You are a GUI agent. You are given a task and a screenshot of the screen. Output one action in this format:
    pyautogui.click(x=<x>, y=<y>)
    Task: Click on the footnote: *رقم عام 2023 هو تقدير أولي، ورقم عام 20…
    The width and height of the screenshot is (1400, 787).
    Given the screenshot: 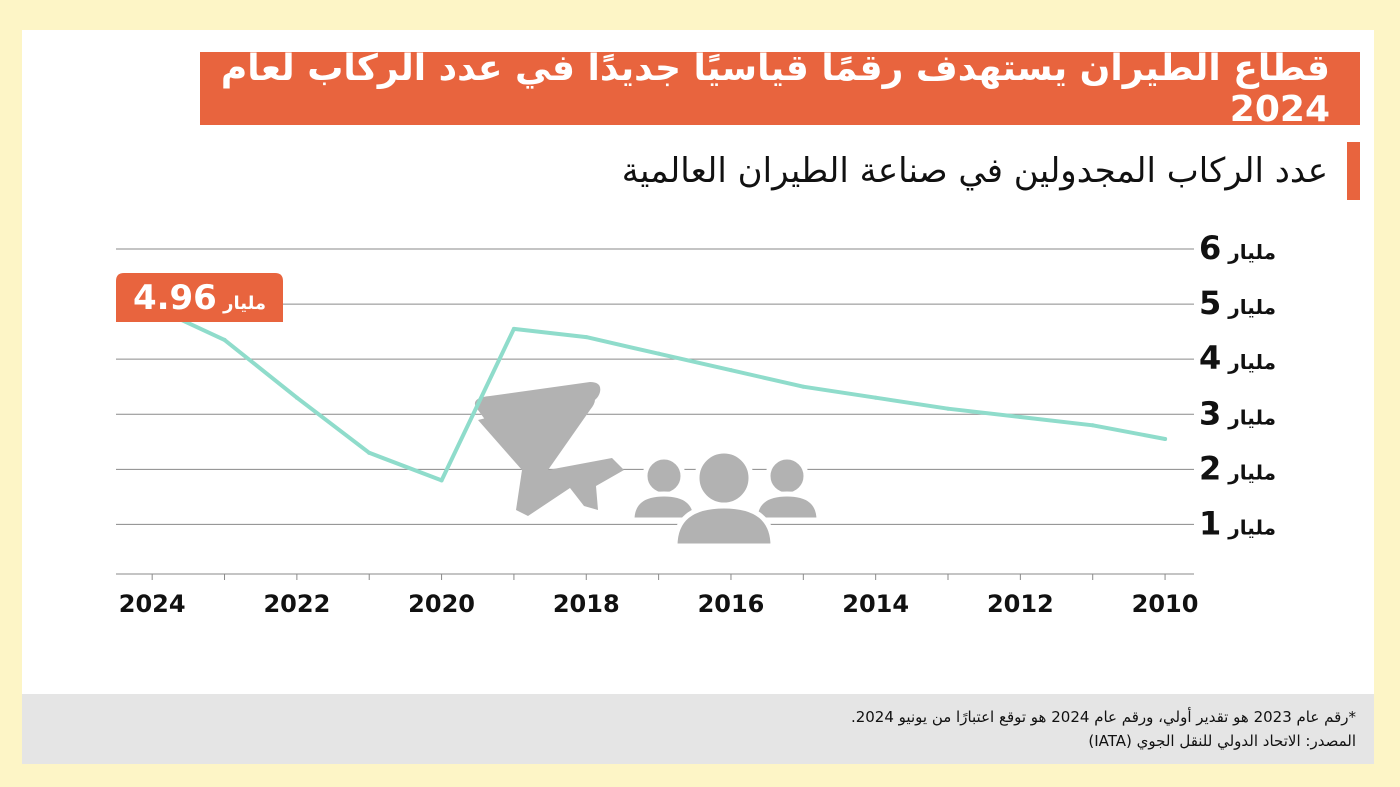 What is the action you would take?
    pyautogui.click(x=1103, y=717)
    